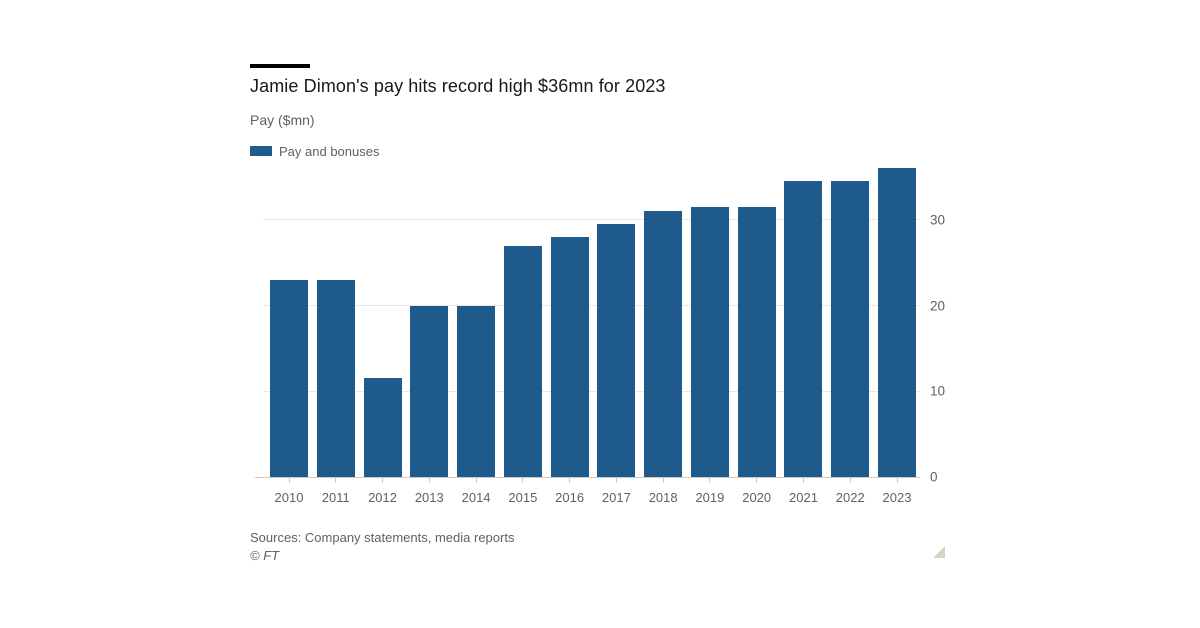 This screenshot has height=628, width=1200. I want to click on bar-2021, so click(803, 329).